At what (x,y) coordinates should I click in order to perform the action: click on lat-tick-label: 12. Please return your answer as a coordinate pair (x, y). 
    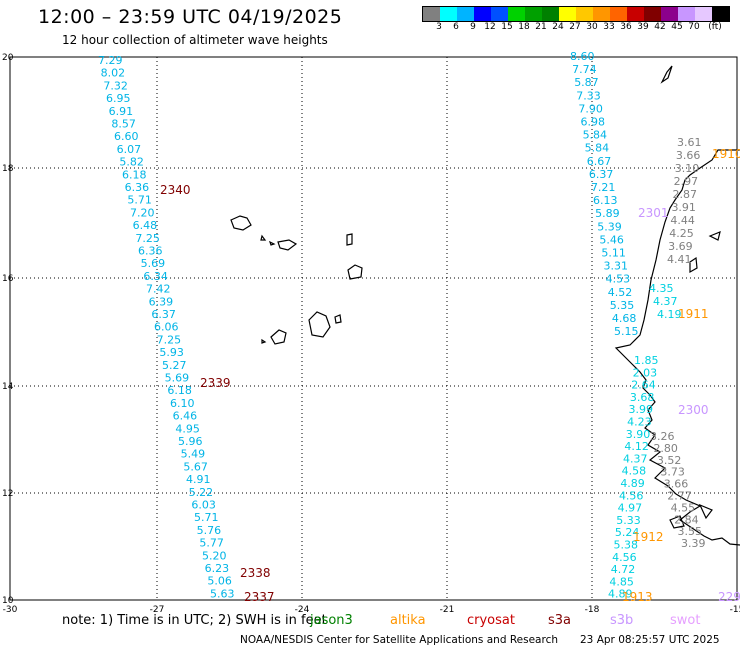
    Looking at the image, I should click on (7, 494).